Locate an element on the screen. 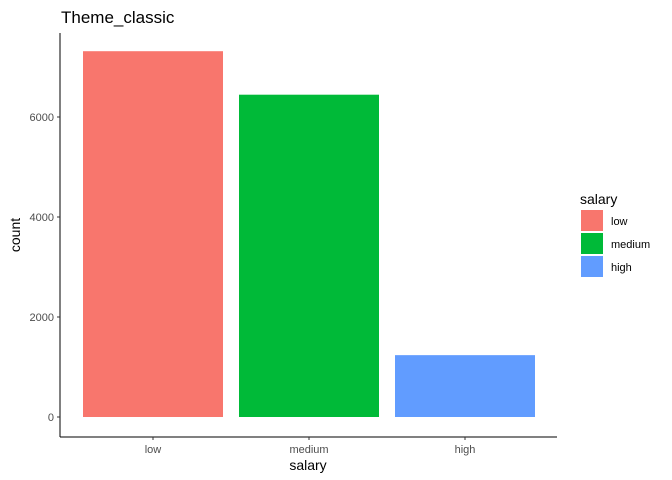 The height and width of the screenshot is (480, 672). y-ticks-group: 0 2000 4000 6000 is located at coordinates (45, 268).